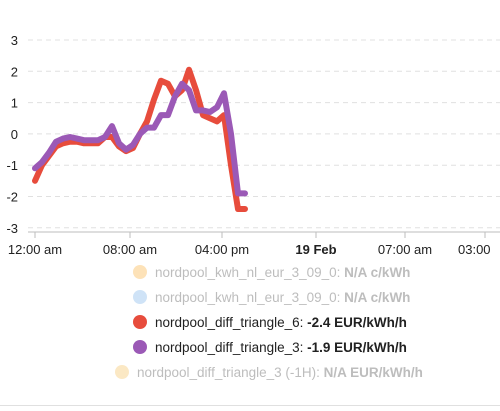 Image resolution: width=500 pixels, height=411 pixels. What do you see at coordinates (373, 372) in the screenshot?
I see `legend-series-value: N/A EUR/kWh/h` at bounding box center [373, 372].